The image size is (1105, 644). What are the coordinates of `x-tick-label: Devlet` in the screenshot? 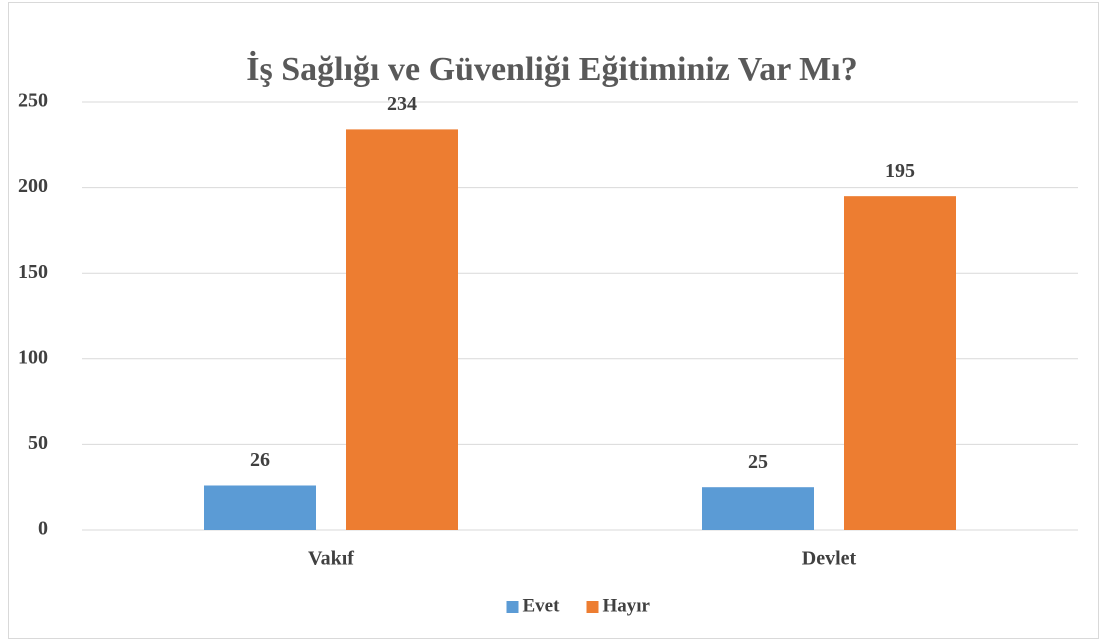 It's located at (829, 559).